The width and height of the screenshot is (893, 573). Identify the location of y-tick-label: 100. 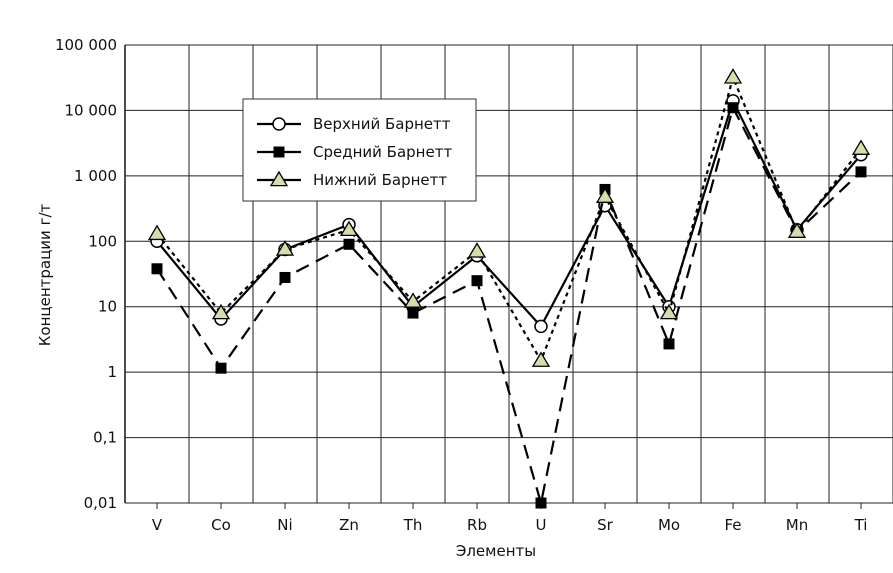
(102, 241).